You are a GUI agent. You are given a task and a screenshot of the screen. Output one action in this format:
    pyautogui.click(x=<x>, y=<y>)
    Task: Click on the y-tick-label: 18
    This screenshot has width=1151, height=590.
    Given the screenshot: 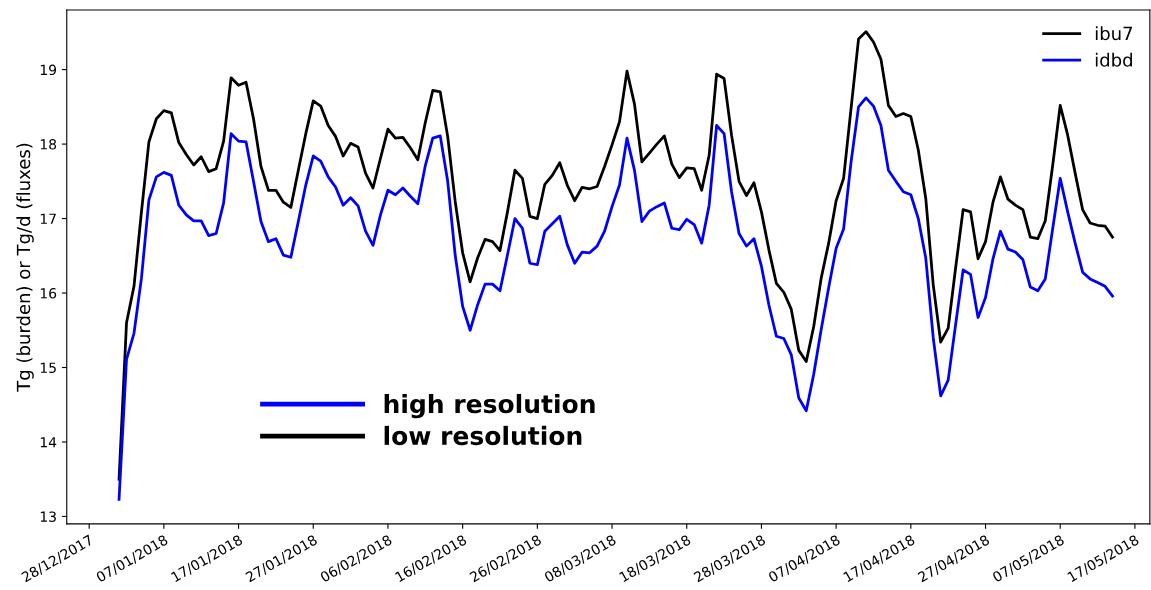 What is the action you would take?
    pyautogui.click(x=48, y=144)
    